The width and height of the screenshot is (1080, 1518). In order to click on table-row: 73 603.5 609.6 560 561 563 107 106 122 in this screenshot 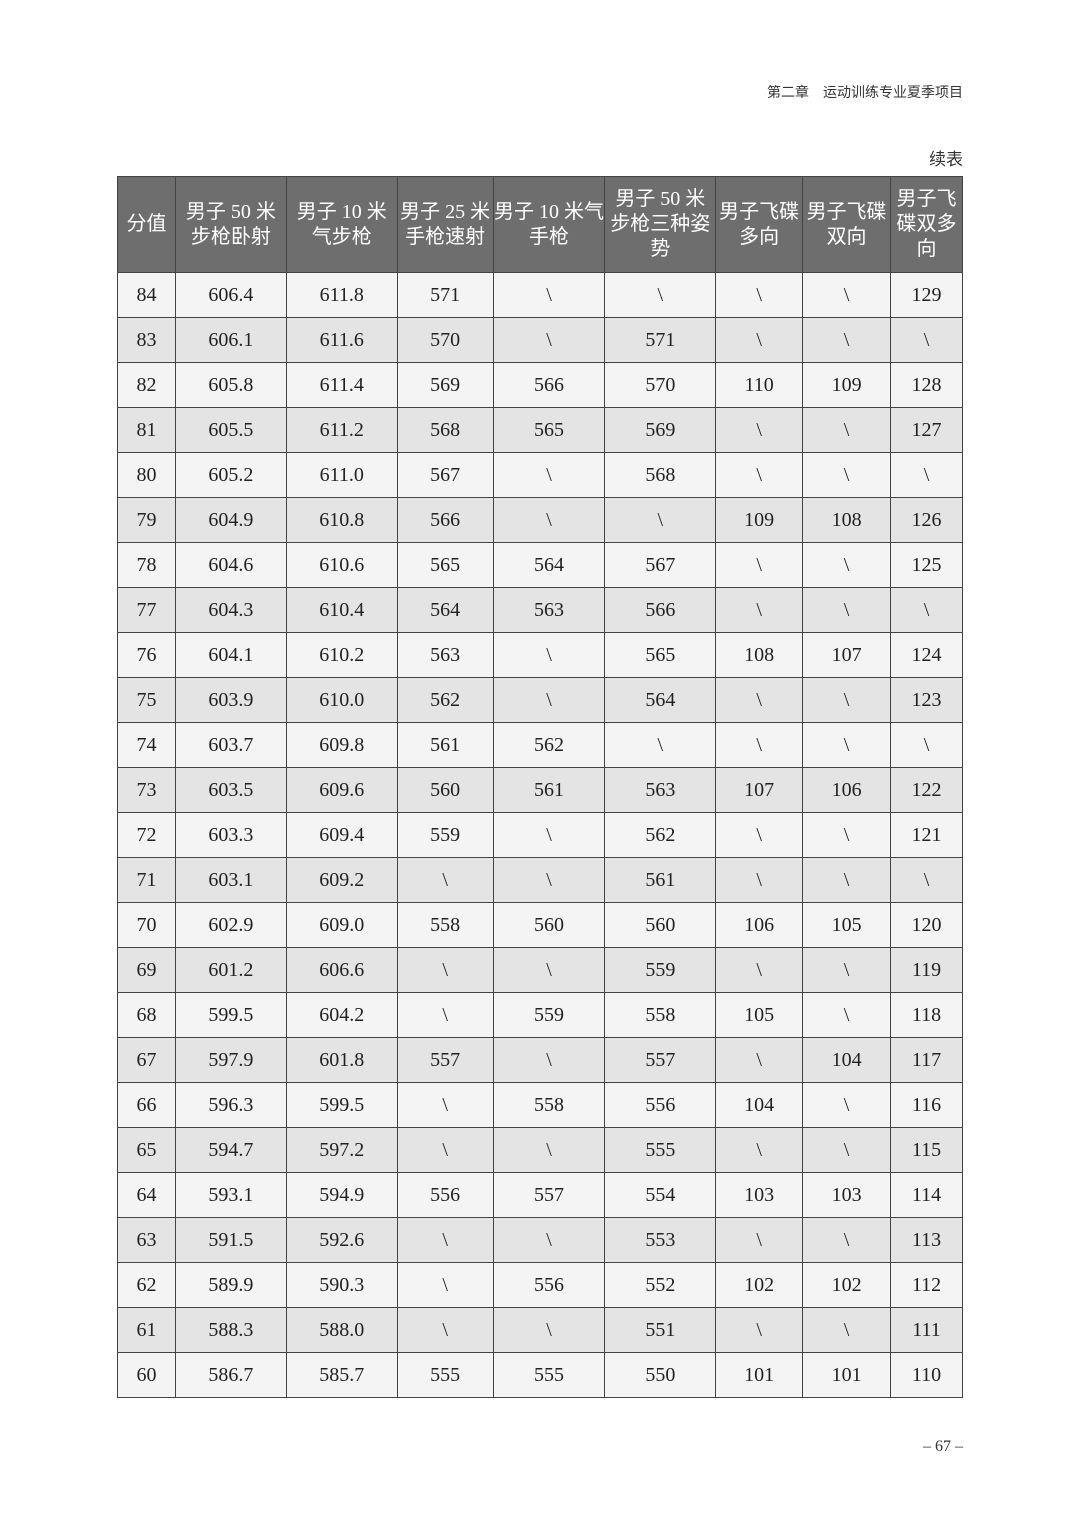, I will do `click(540, 790)`.